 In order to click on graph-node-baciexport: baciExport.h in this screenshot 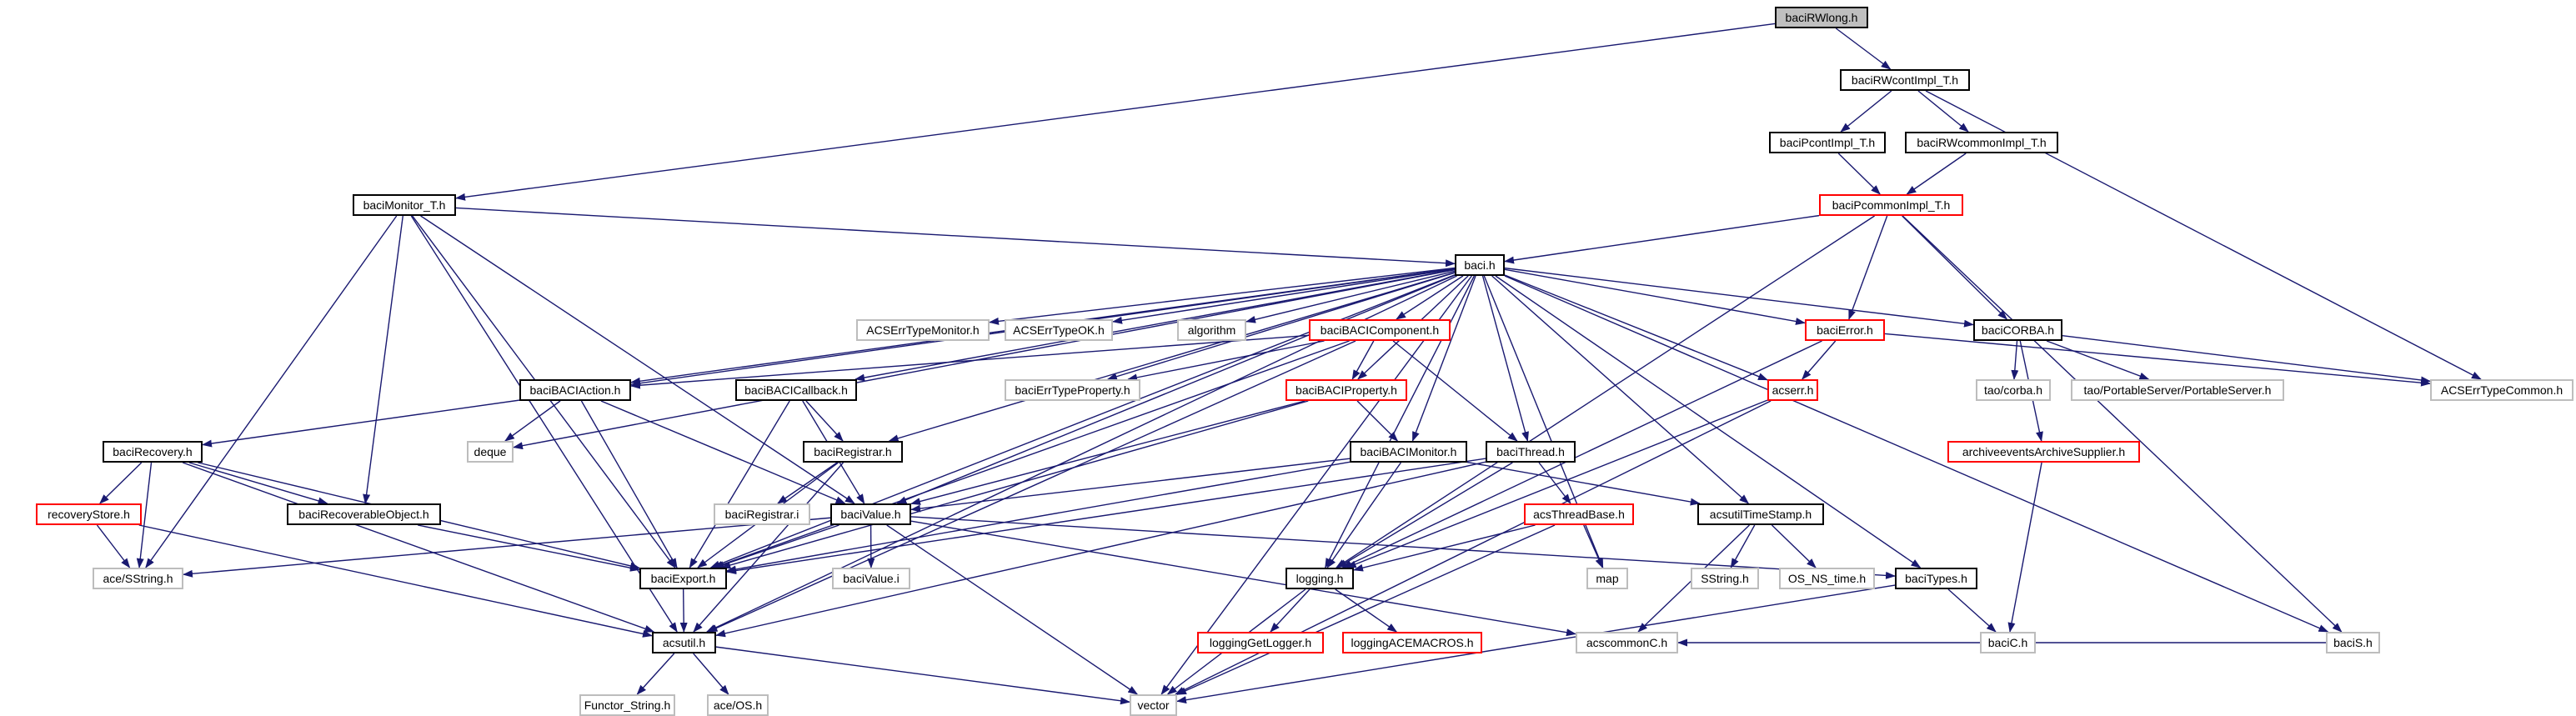, I will do `click(683, 578)`.